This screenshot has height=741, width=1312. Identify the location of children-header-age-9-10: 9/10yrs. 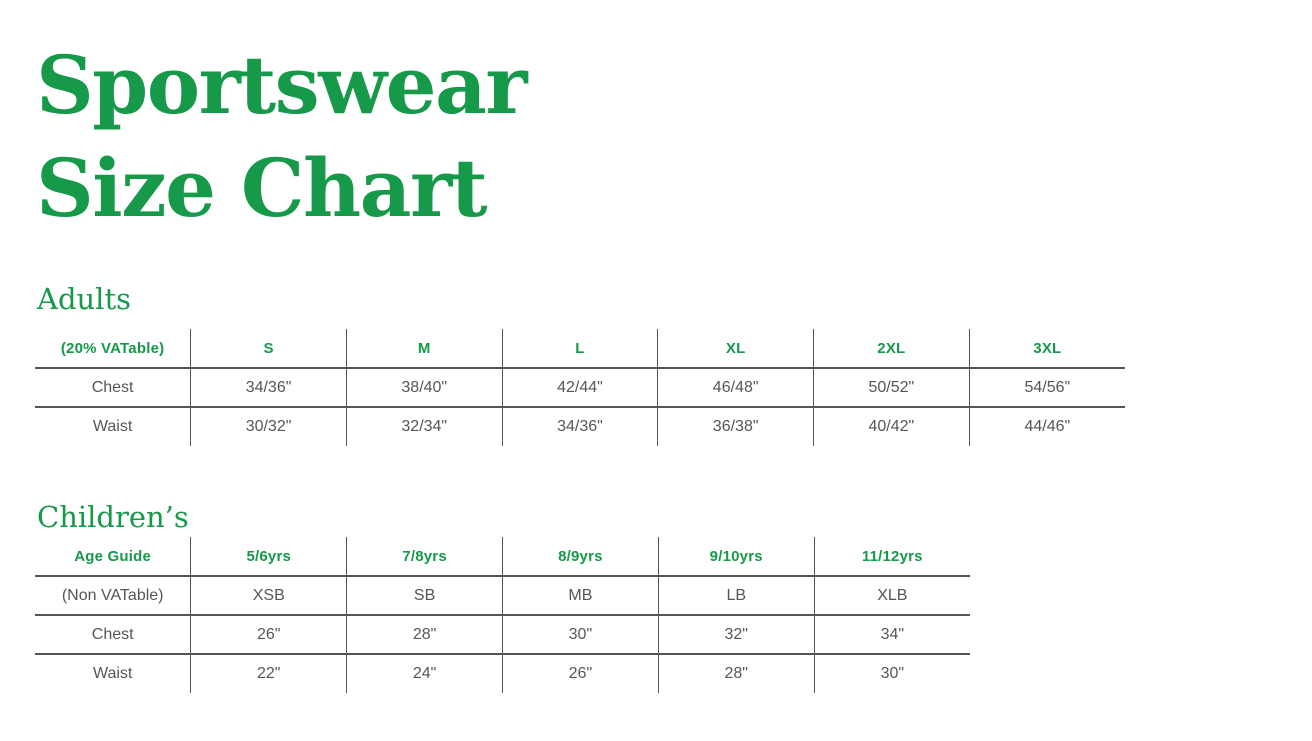
(736, 557).